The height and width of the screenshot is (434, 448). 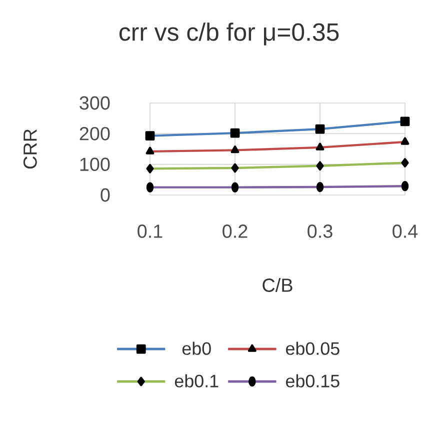 I want to click on legend-label: eb0.1, so click(x=196, y=381).